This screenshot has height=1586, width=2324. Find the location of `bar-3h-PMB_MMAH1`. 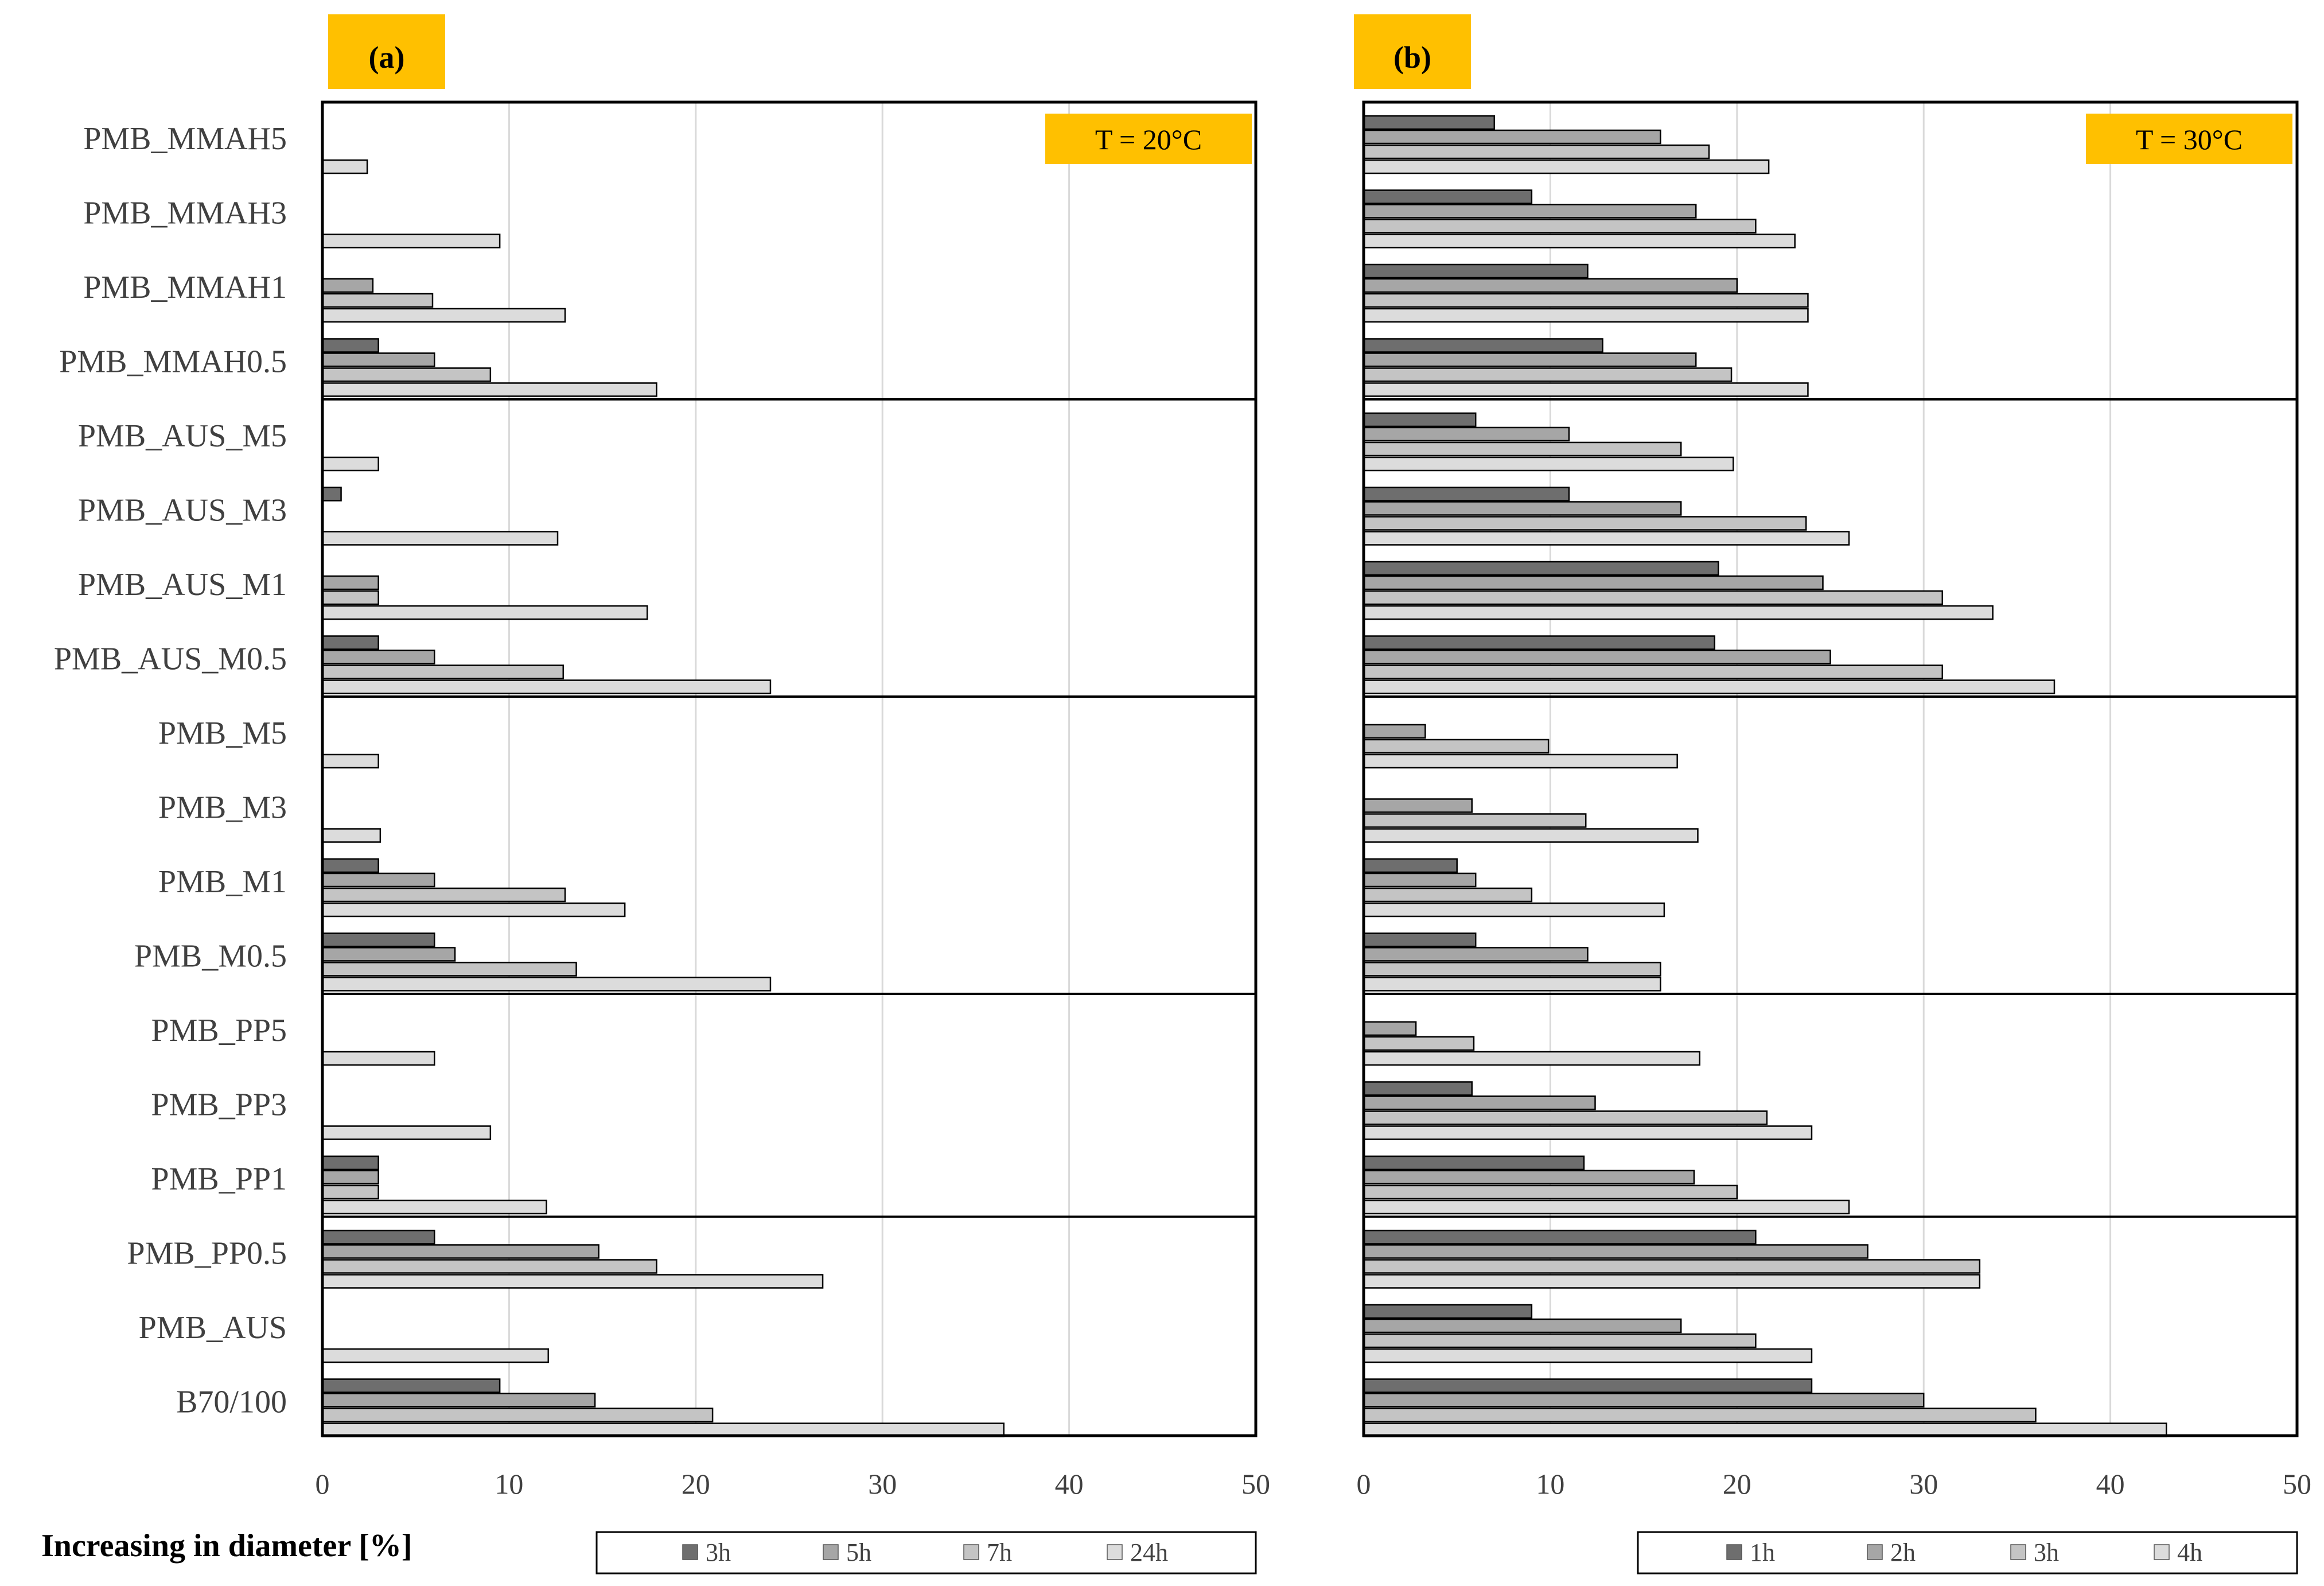

bar-3h-PMB_MMAH1 is located at coordinates (1586, 301).